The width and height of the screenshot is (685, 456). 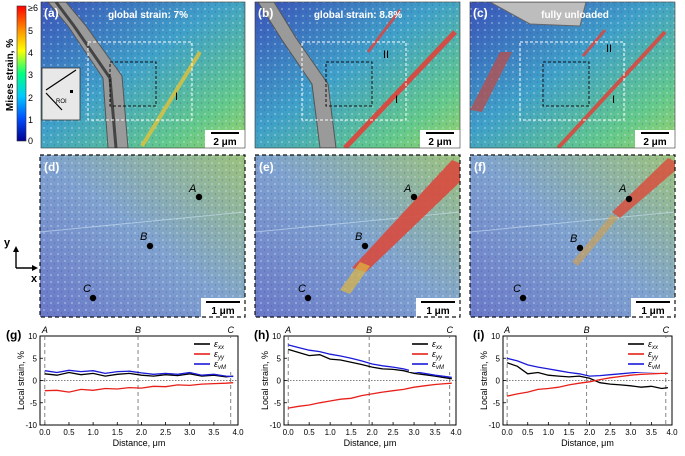 What do you see at coordinates (265, 13) in the screenshot?
I see `panel-label: (b)` at bounding box center [265, 13].